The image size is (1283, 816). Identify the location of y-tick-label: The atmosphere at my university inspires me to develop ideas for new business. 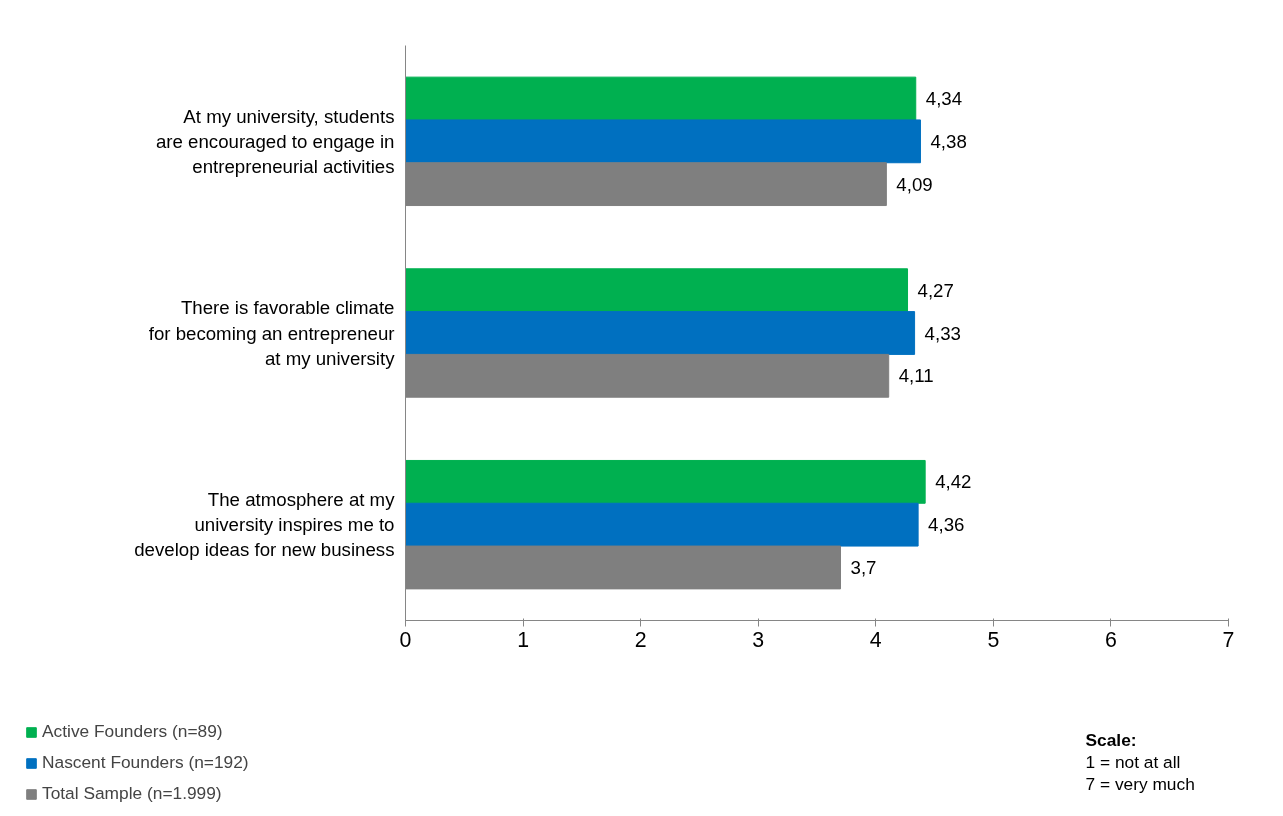
(265, 524).